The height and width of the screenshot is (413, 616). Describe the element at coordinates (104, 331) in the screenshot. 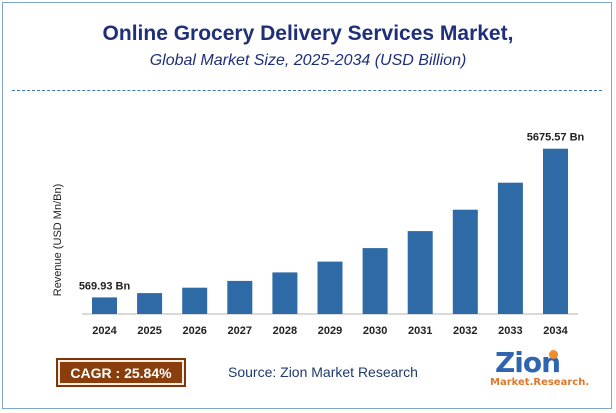

I see `x-tick-label-2024: 2024` at that location.